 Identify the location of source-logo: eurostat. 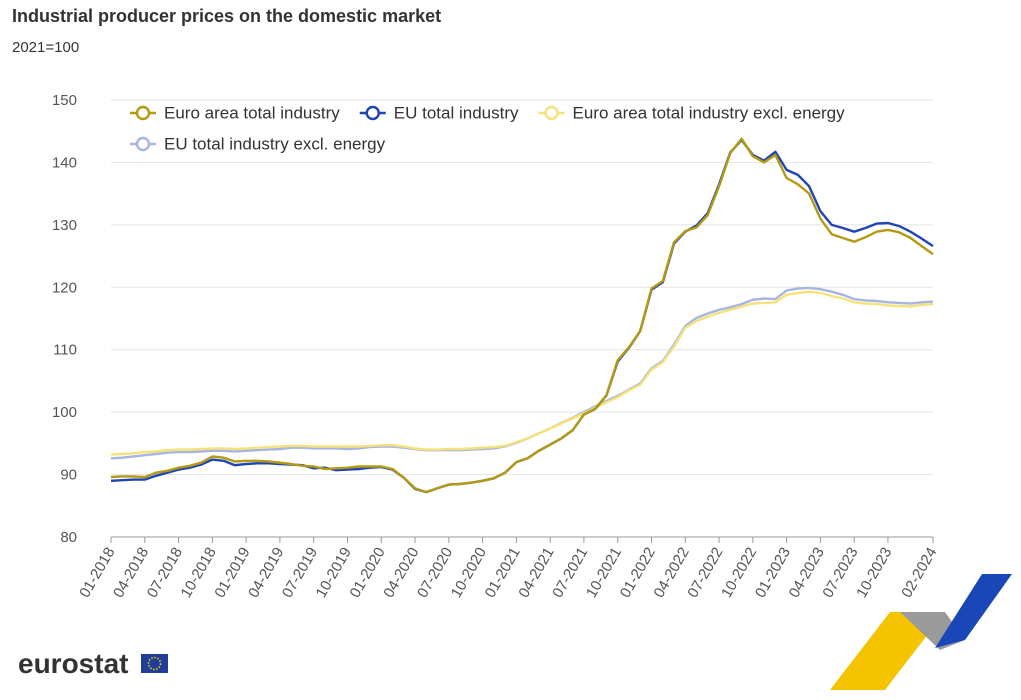
(73, 663).